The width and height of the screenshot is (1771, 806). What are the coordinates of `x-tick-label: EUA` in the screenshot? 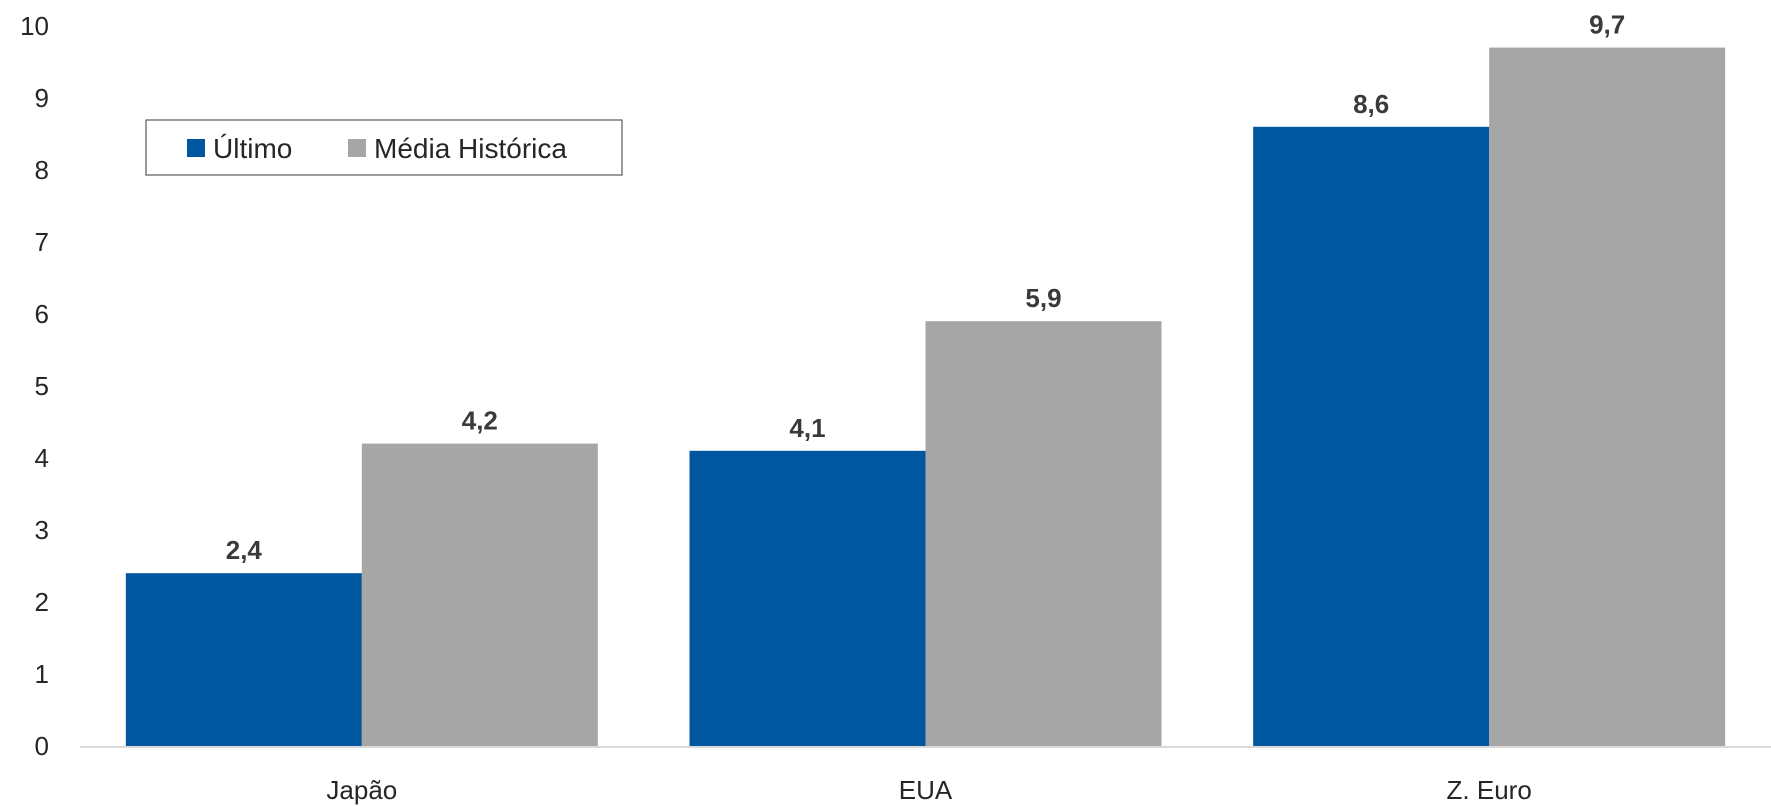 It's located at (926, 790).